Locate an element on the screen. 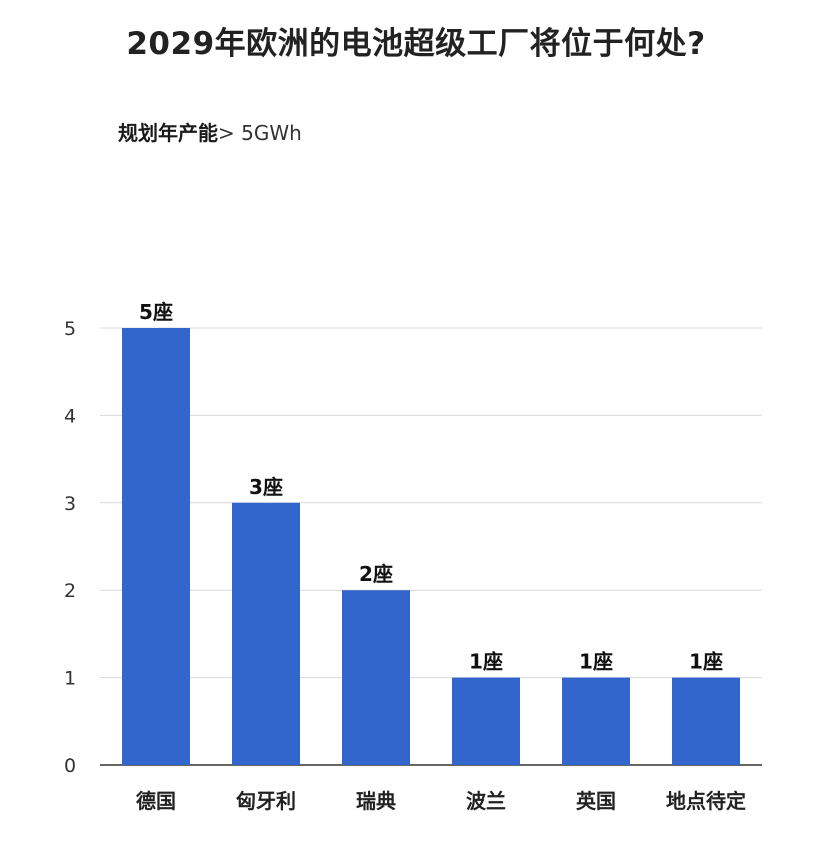 The height and width of the screenshot is (846, 832). subtitle-bold: 规划年产能 is located at coordinates (168, 133).